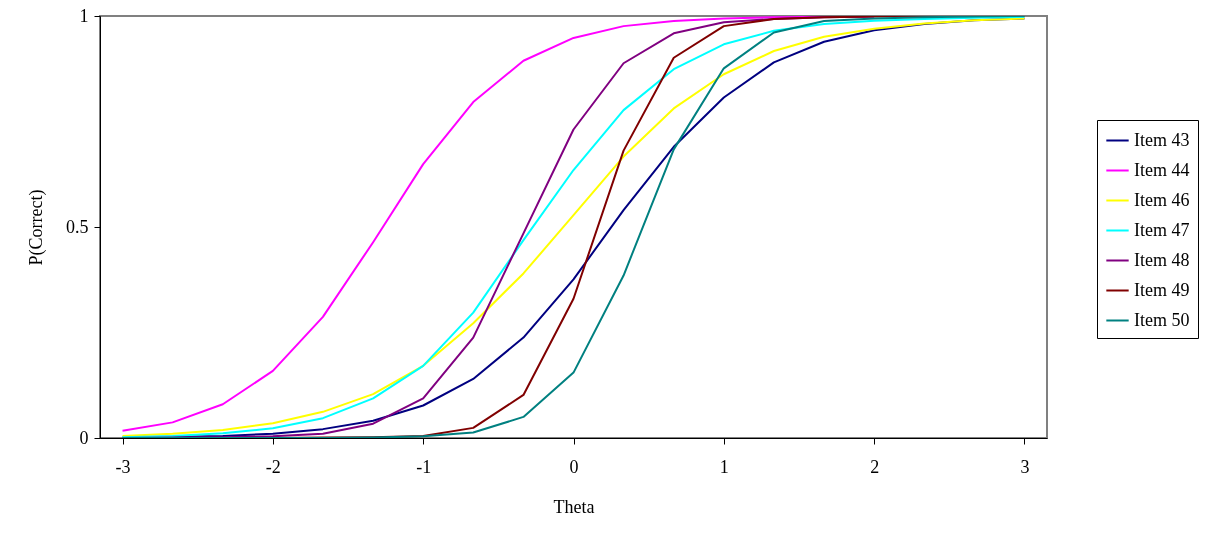 The height and width of the screenshot is (541, 1225). What do you see at coordinates (1025, 466) in the screenshot?
I see `x-tick-label: 3` at bounding box center [1025, 466].